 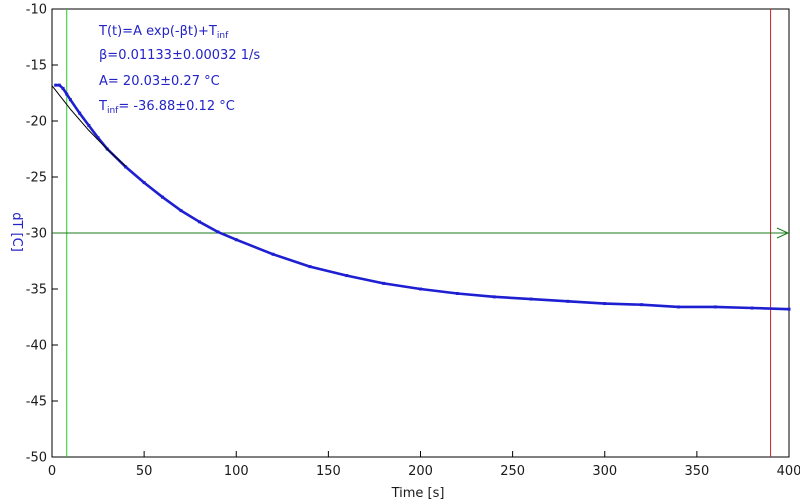 I want to click on y-tick-label: -50, so click(x=36, y=458).